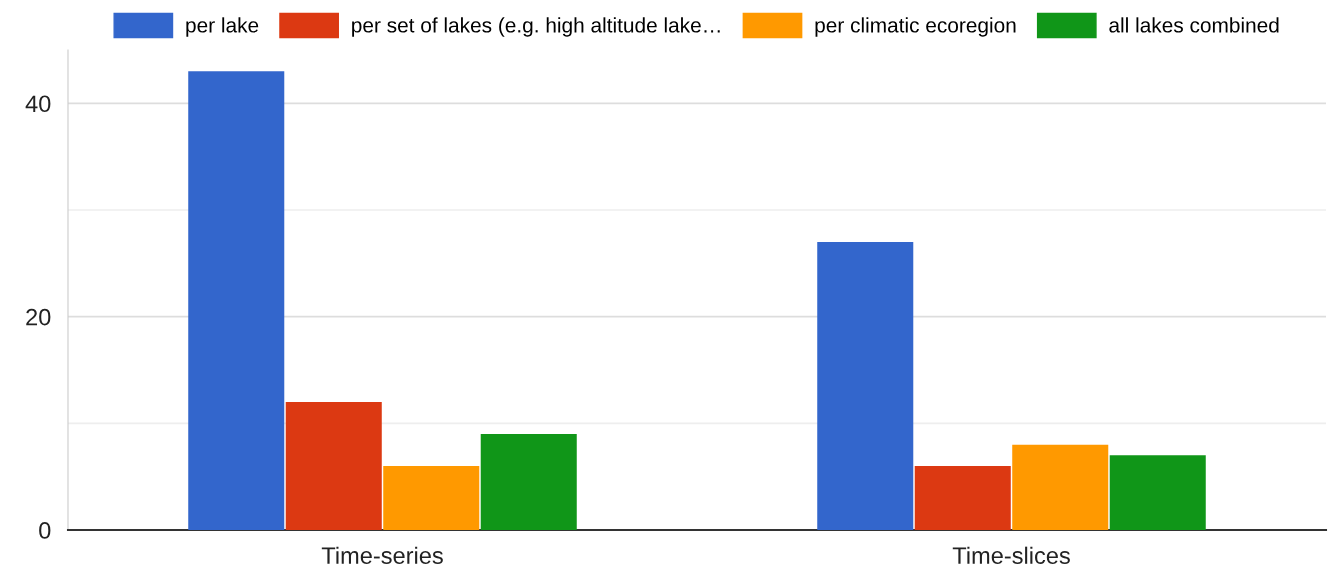  Describe the element at coordinates (382, 555) in the screenshot. I see `x-tick-label: Time-series` at that location.